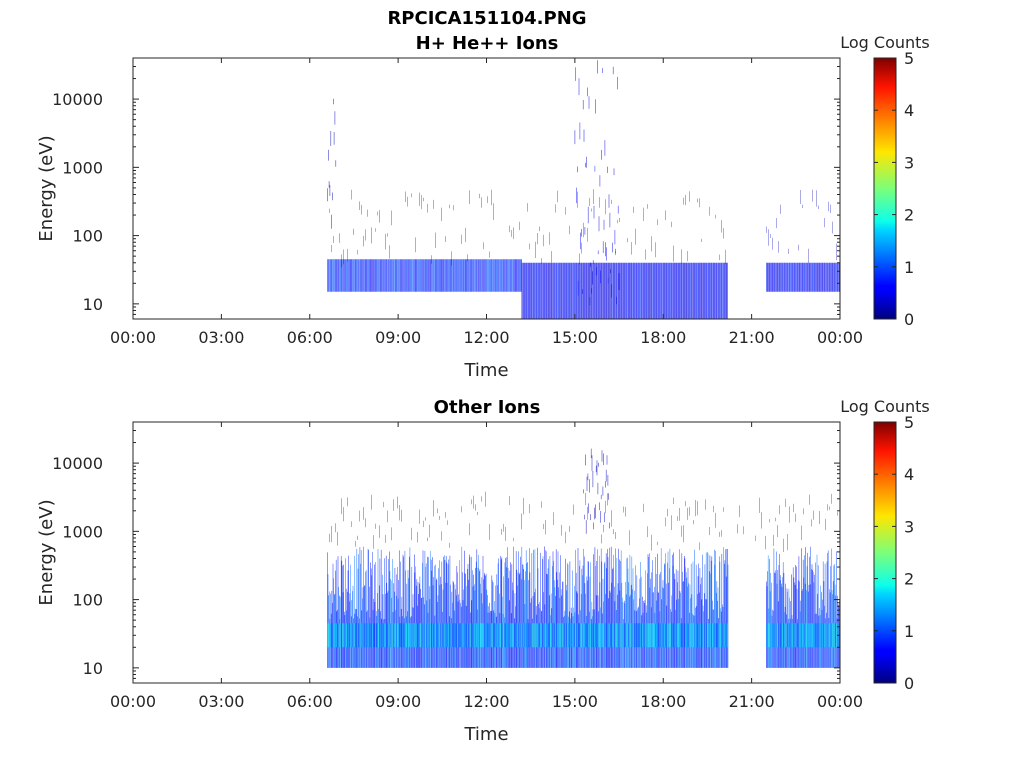  Describe the element at coordinates (486, 18) in the screenshot. I see `figure-title-line1: RPCICA151104.PNG` at that location.